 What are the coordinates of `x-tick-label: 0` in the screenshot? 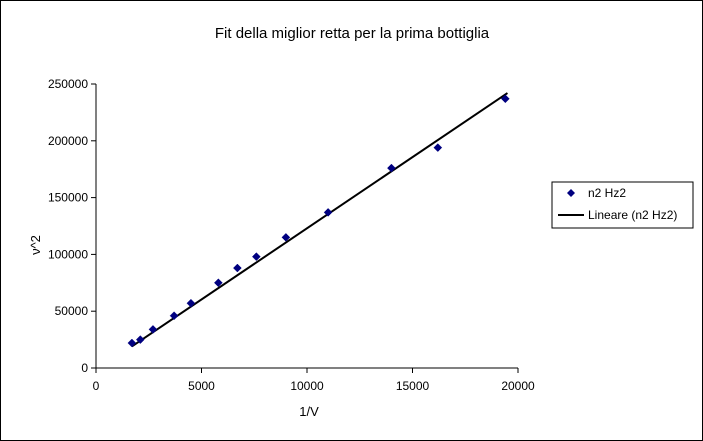 It's located at (96, 386).